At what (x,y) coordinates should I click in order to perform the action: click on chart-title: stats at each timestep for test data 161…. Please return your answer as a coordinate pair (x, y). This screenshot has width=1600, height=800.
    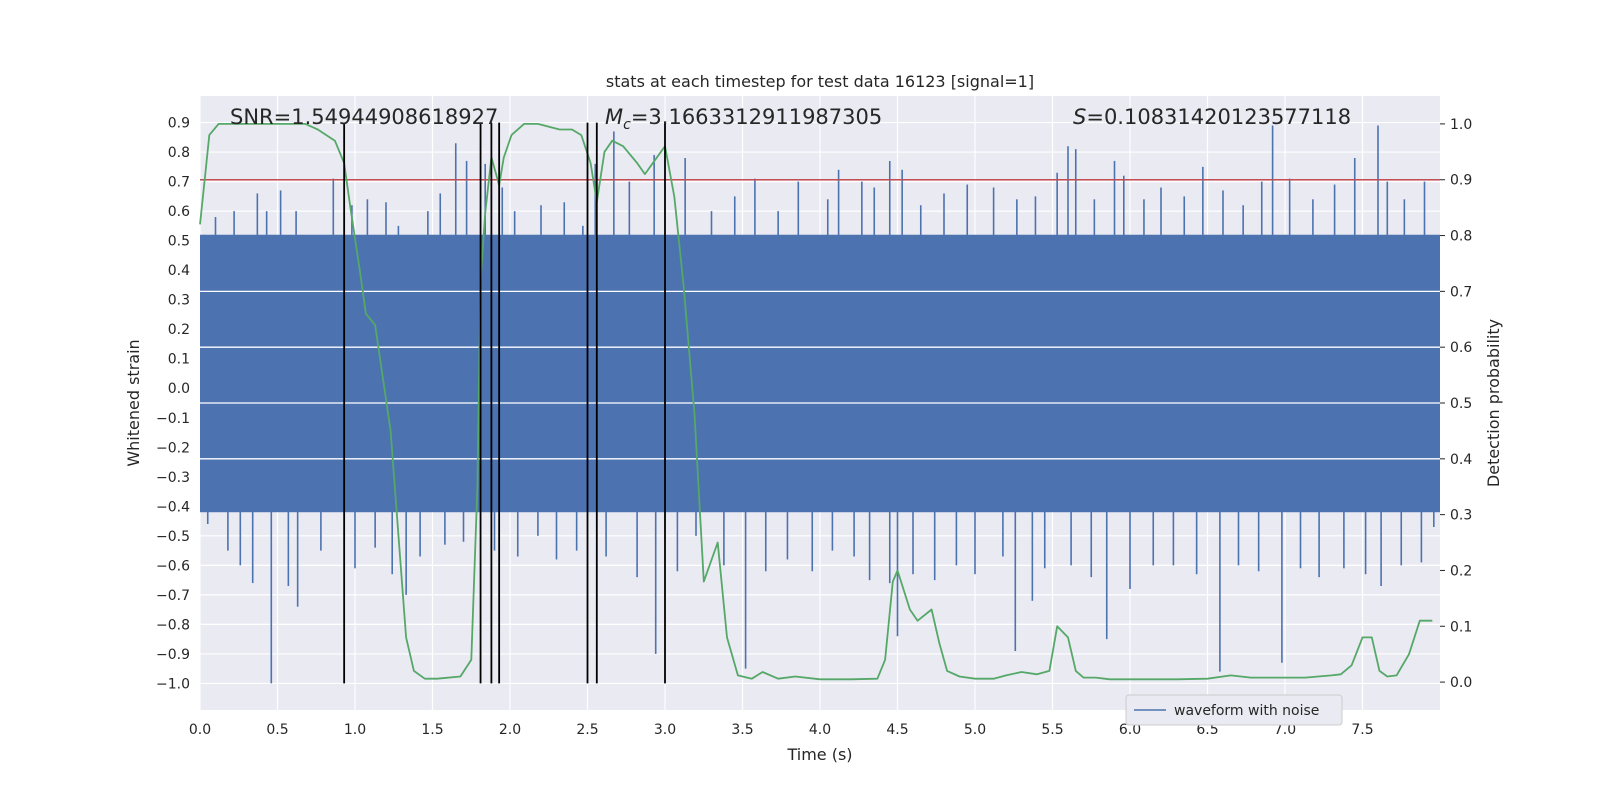
    Looking at the image, I should click on (820, 81).